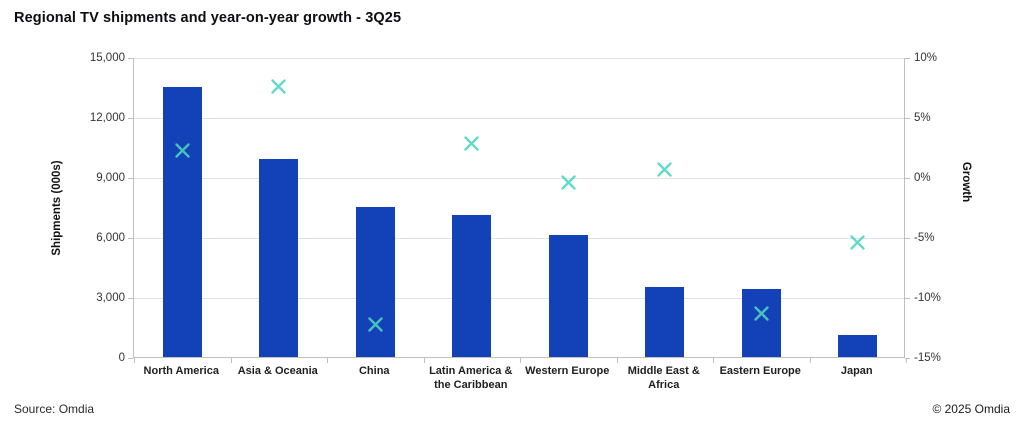  I want to click on left-axis-tick-label: 9,000, so click(110, 178).